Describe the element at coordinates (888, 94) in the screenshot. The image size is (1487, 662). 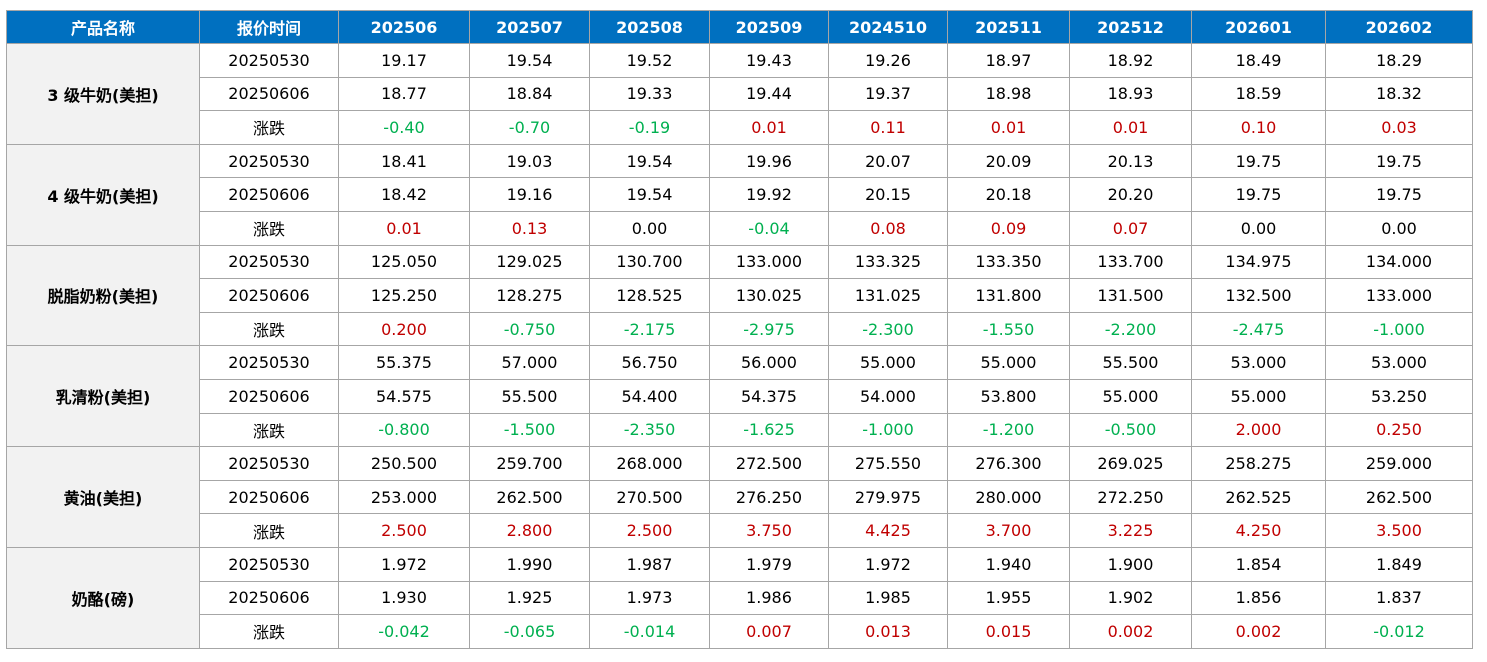
I see `price-cell: 19.37` at that location.